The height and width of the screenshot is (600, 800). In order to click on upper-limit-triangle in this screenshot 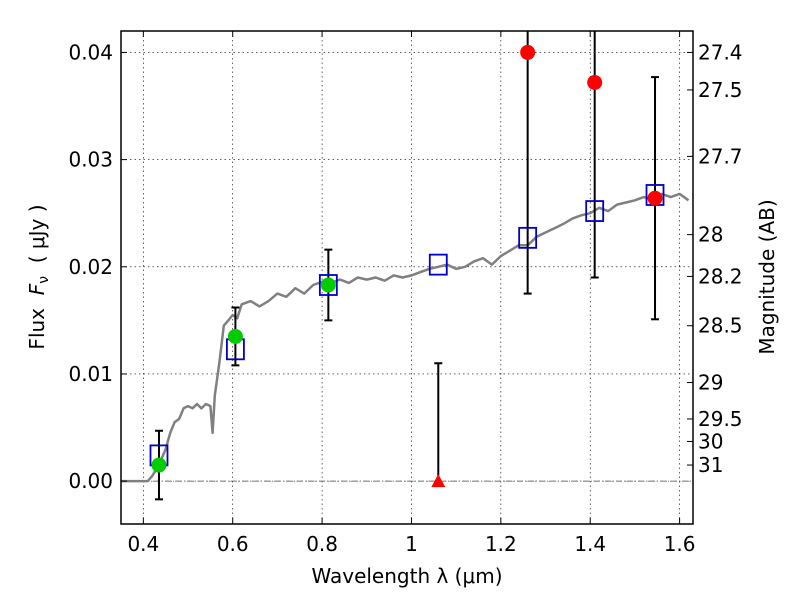, I will do `click(438, 481)`.